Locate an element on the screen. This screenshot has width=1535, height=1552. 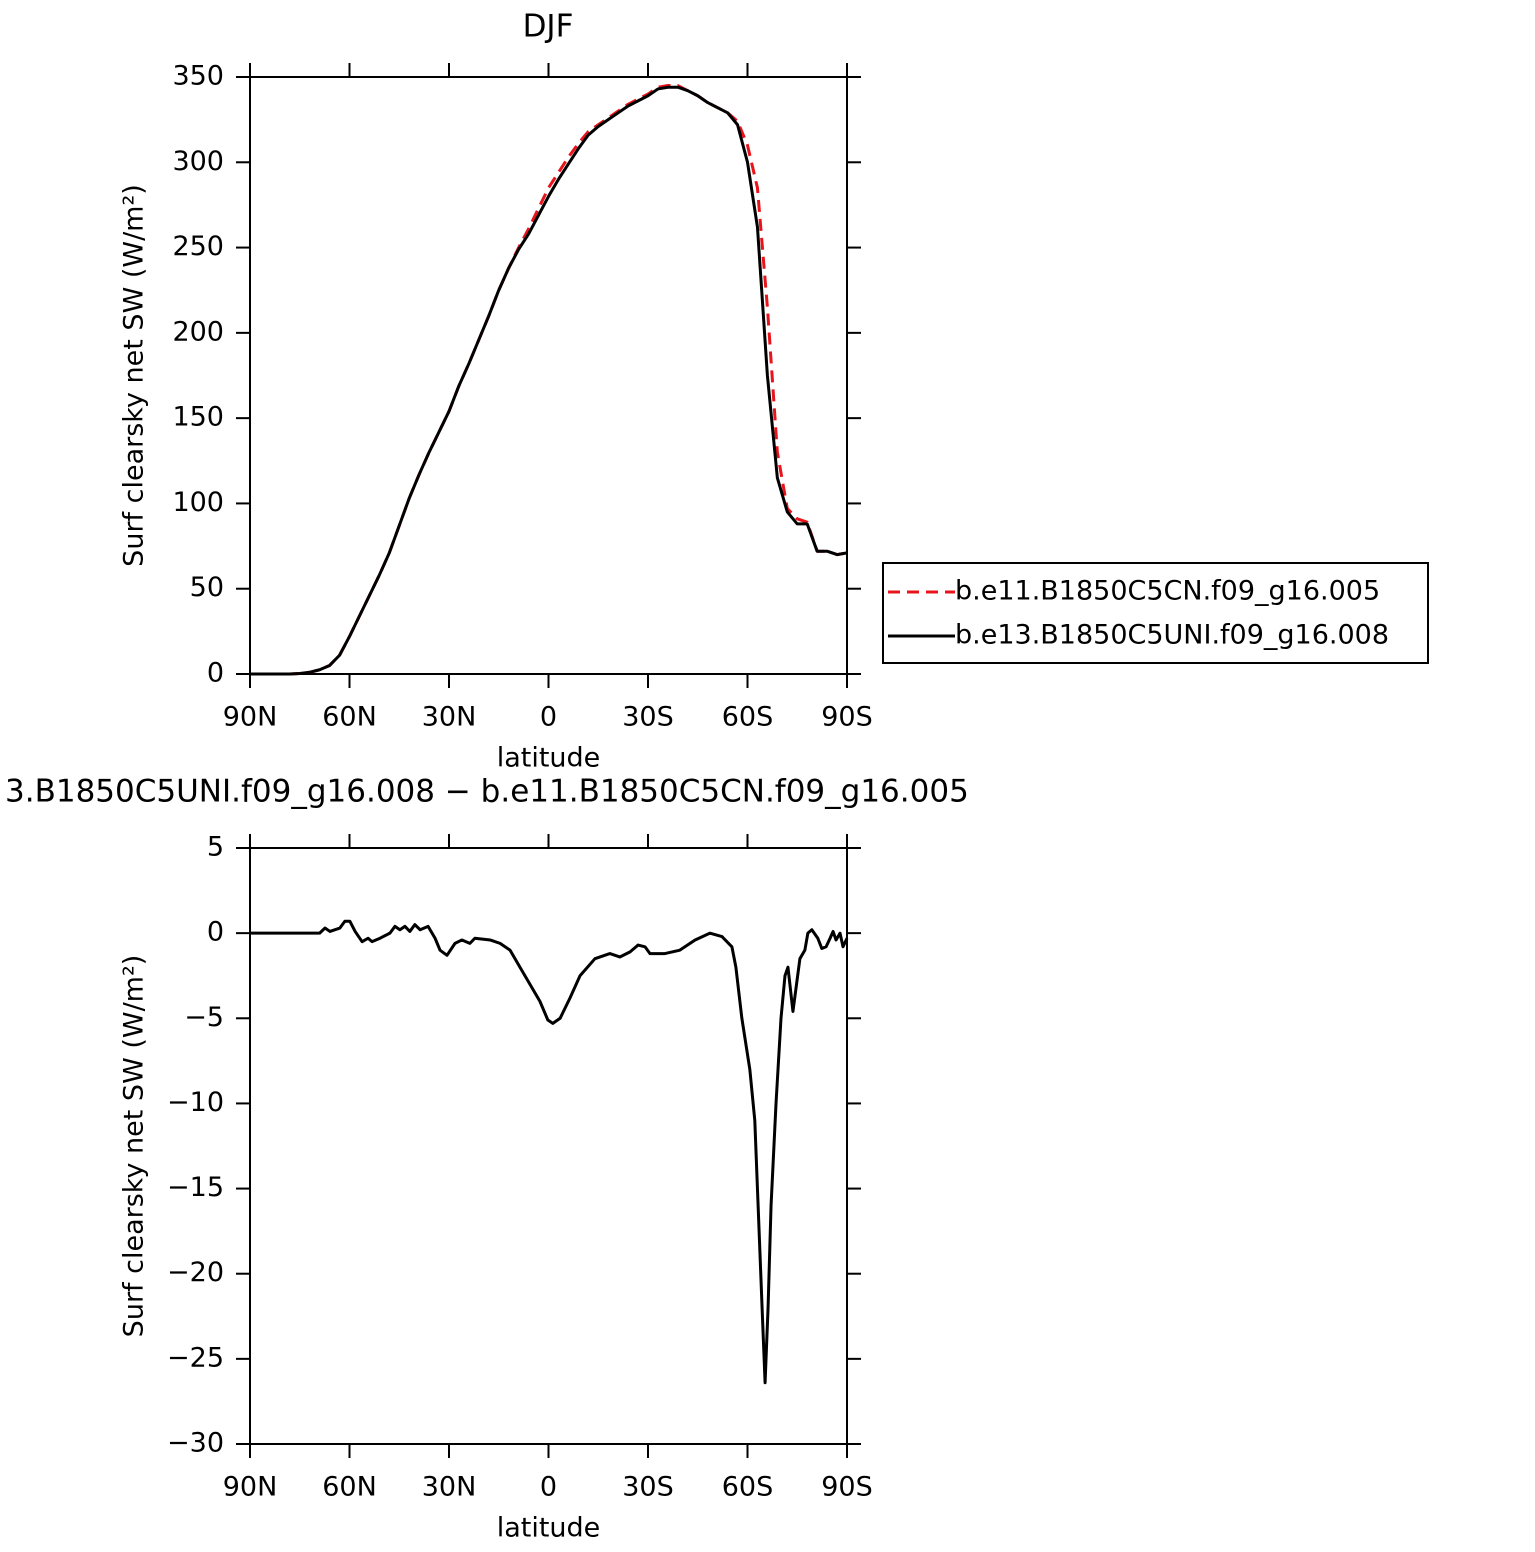
y-tick-label: 250 is located at coordinates (198, 246).